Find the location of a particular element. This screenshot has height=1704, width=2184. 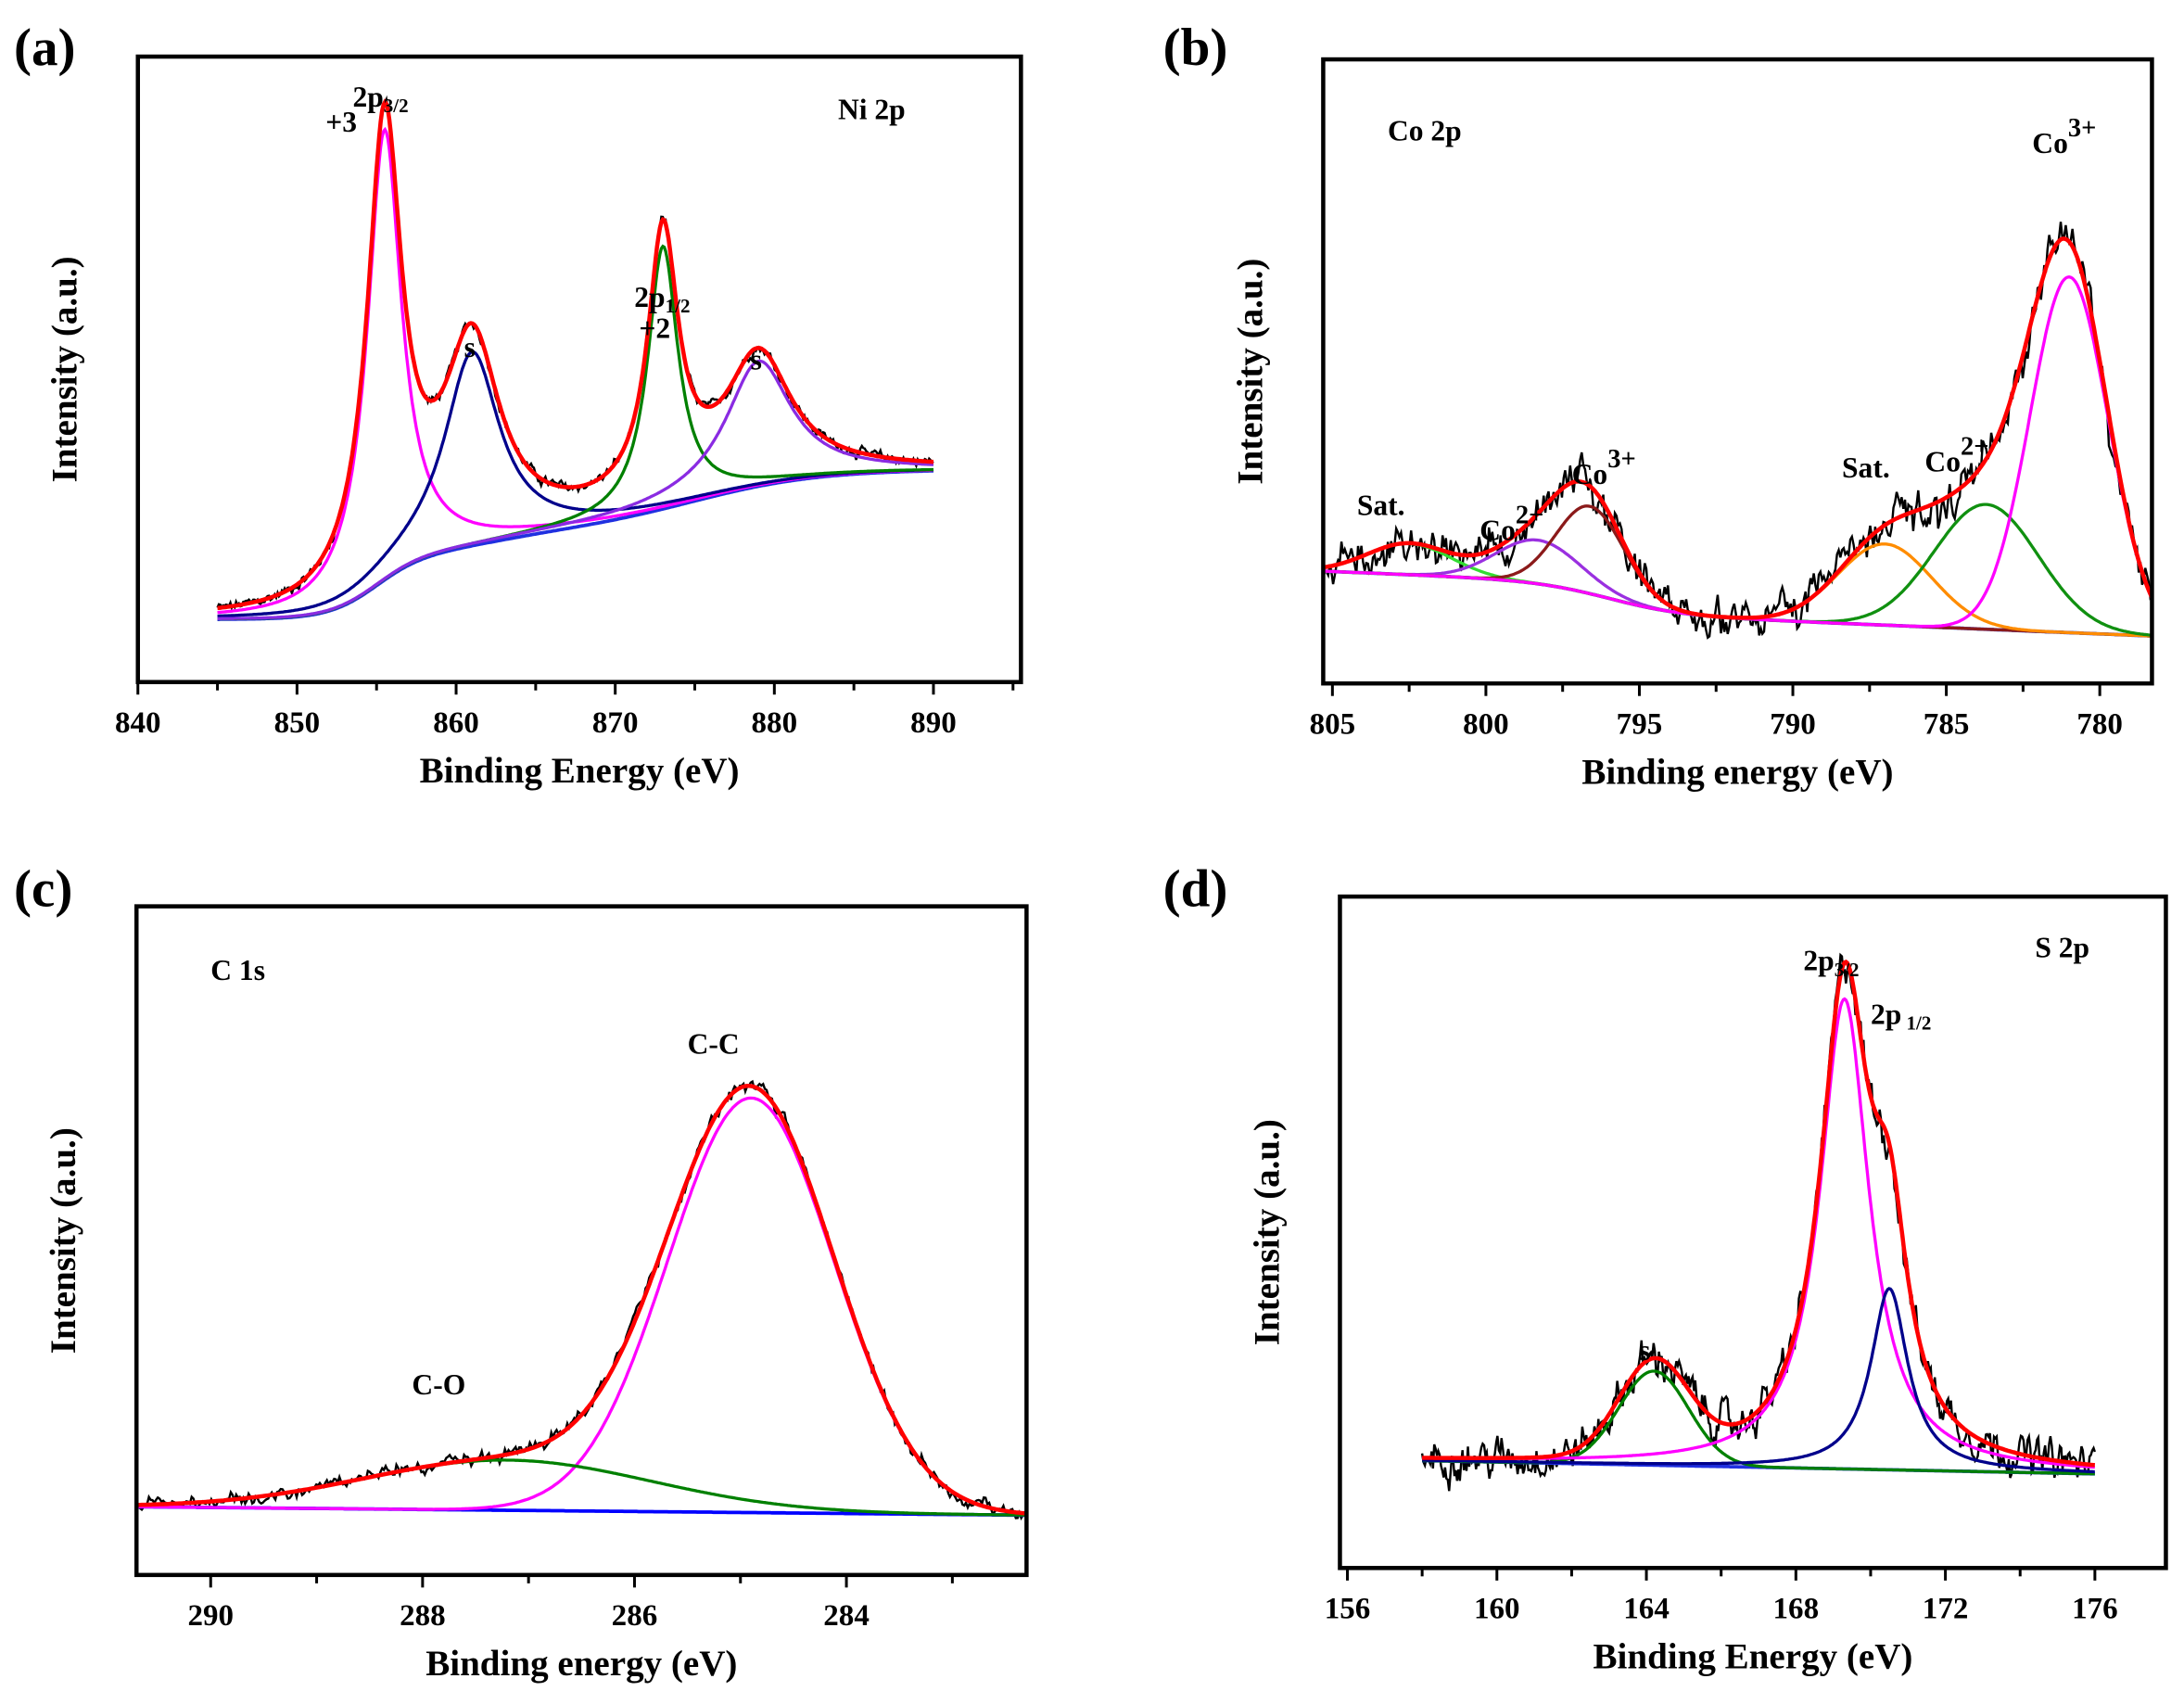

peak-annotation: +3 is located at coordinates (341, 122).